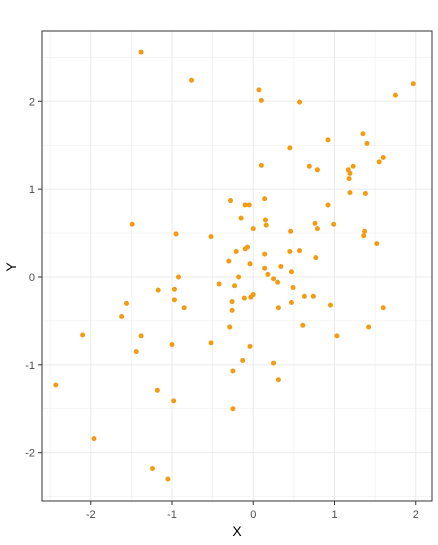 Image resolution: width=438 pixels, height=545 pixels. I want to click on x-tick-label: 1, so click(334, 515).